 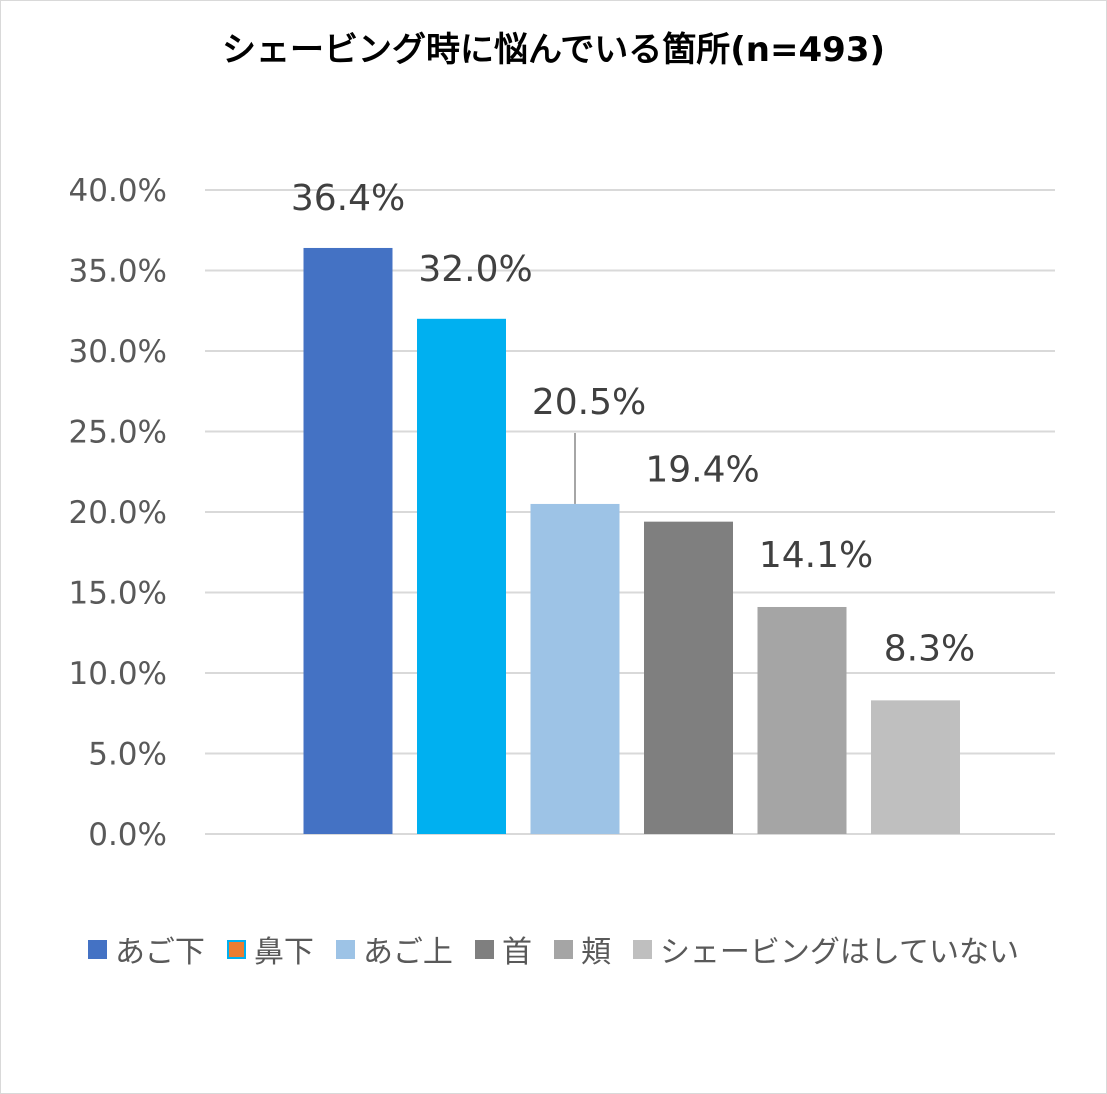 I want to click on y-tick-label: 35.0%, so click(x=118, y=272).